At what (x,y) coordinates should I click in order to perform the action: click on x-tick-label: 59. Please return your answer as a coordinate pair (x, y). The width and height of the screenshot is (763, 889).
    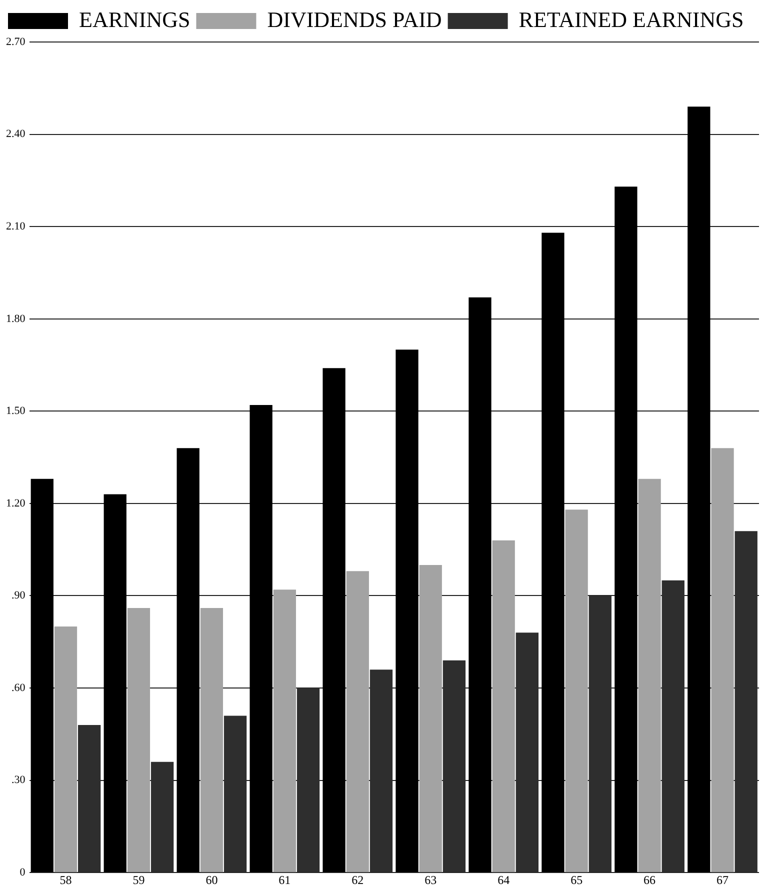
    Looking at the image, I should click on (138, 879).